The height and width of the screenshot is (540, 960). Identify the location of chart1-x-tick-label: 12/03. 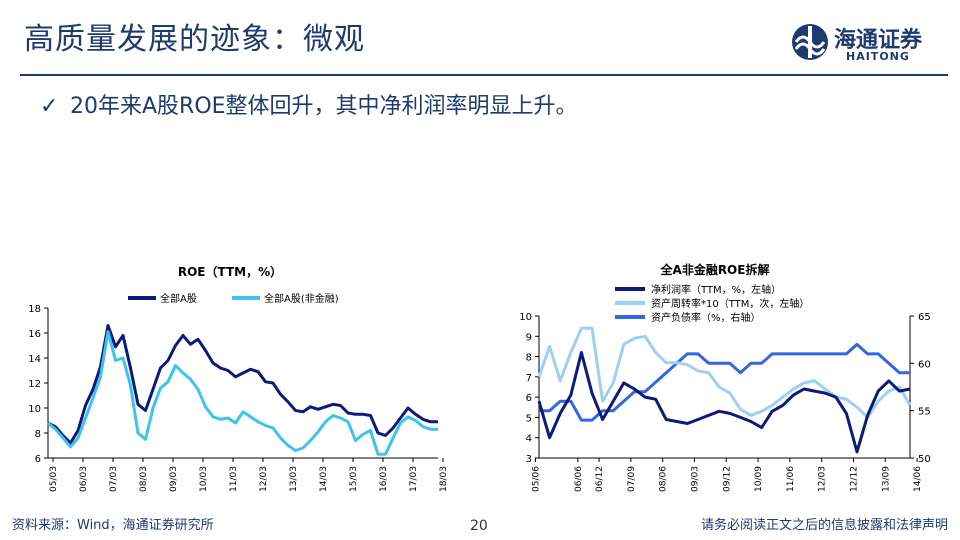
(264, 479).